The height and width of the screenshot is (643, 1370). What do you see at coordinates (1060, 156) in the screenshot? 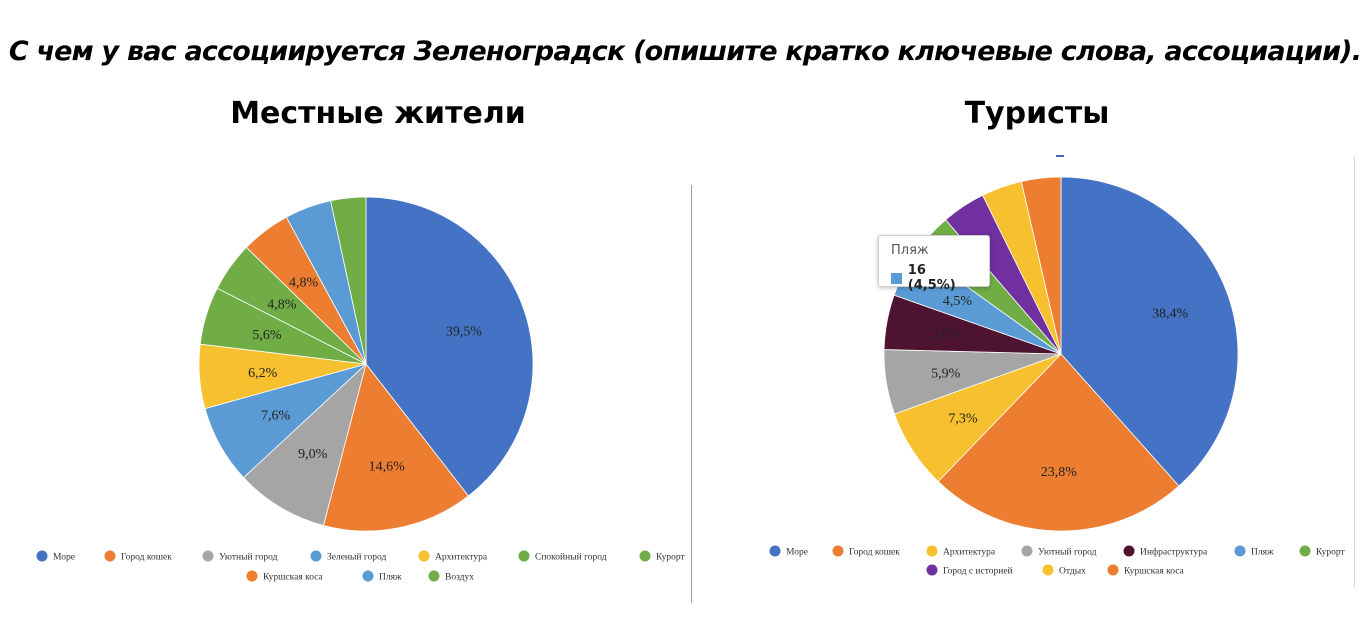
I see `dash-mark` at bounding box center [1060, 156].